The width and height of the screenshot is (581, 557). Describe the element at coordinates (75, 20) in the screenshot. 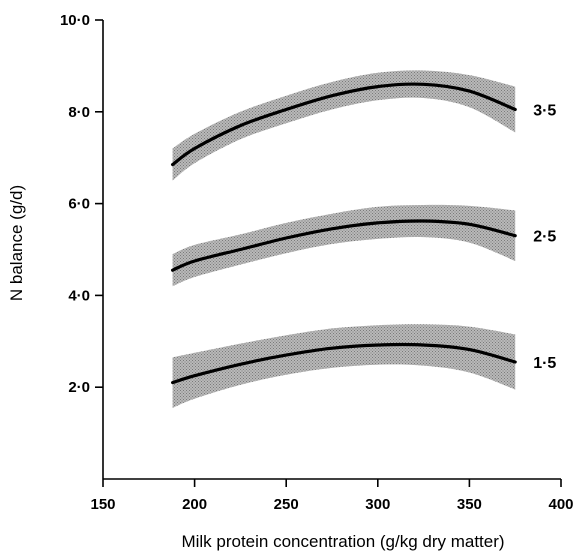

I see `y-tick-label: 10·0` at that location.